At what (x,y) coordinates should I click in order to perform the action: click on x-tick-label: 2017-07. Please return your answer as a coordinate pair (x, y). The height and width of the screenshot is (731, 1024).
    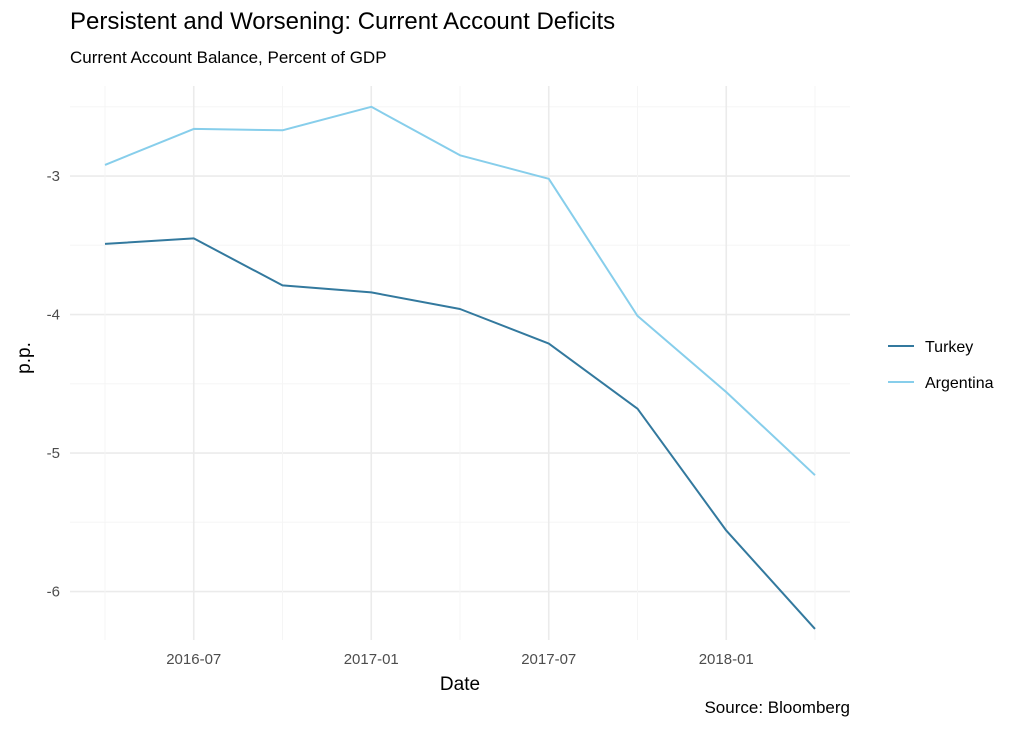
    Looking at the image, I should click on (548, 659).